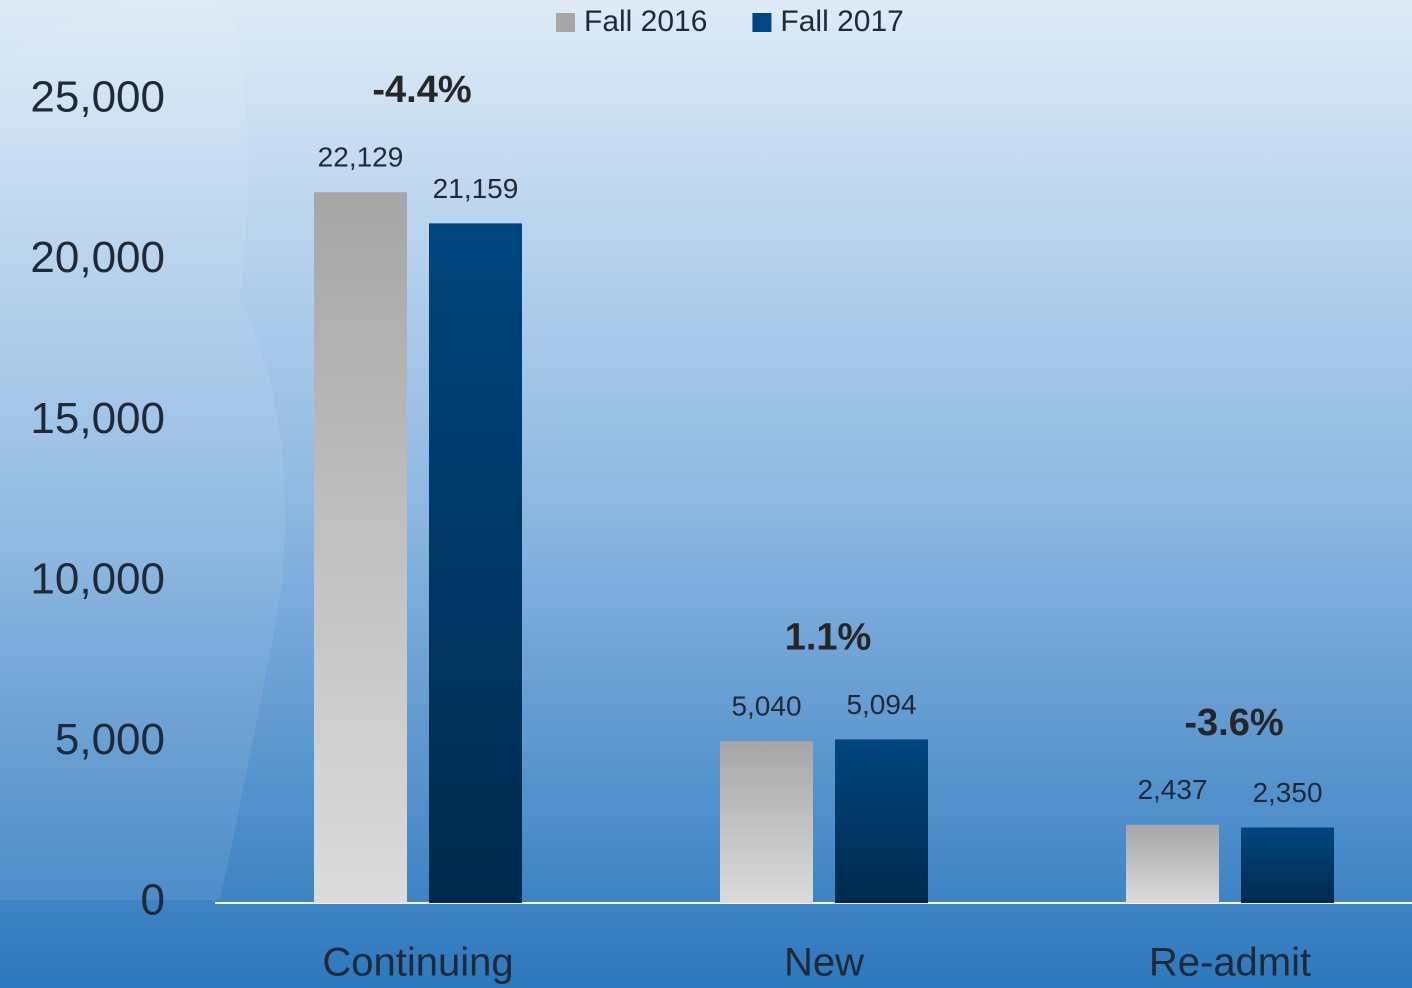 This screenshot has height=988, width=1412. Describe the element at coordinates (824, 963) in the screenshot. I see `x-tick-label: New` at that location.